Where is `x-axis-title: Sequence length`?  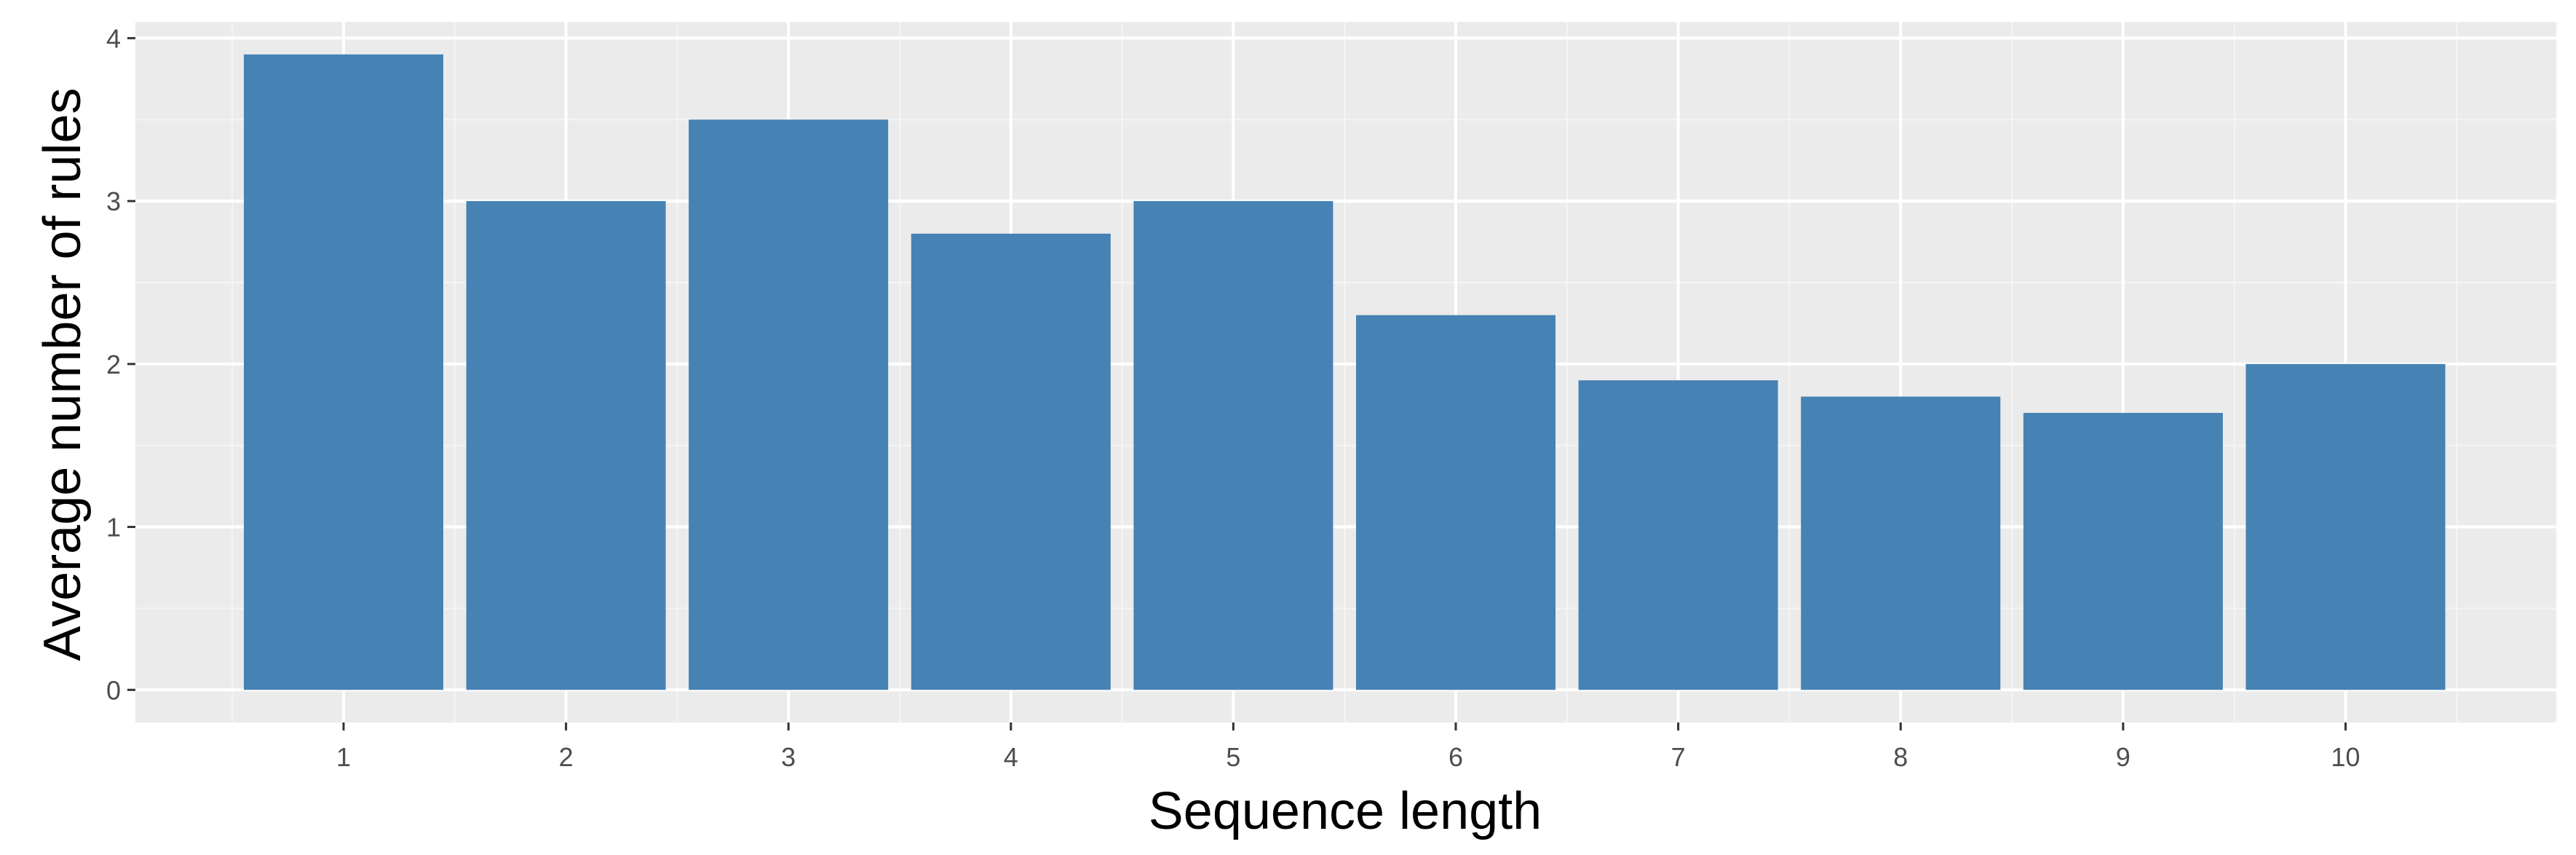
x-axis-title: Sequence length is located at coordinates (1345, 811).